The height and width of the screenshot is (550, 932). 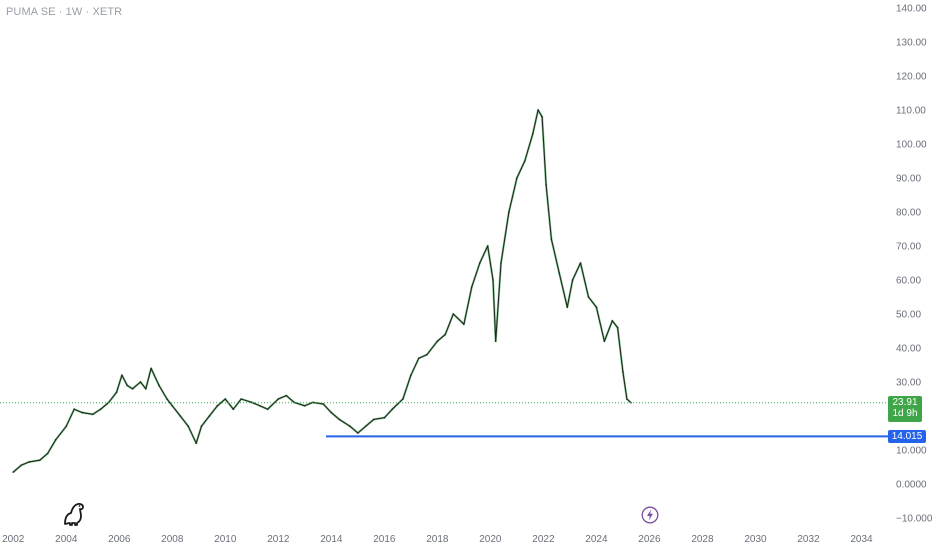 What do you see at coordinates (911, 9) in the screenshot?
I see `y-tick-label: 140.00` at bounding box center [911, 9].